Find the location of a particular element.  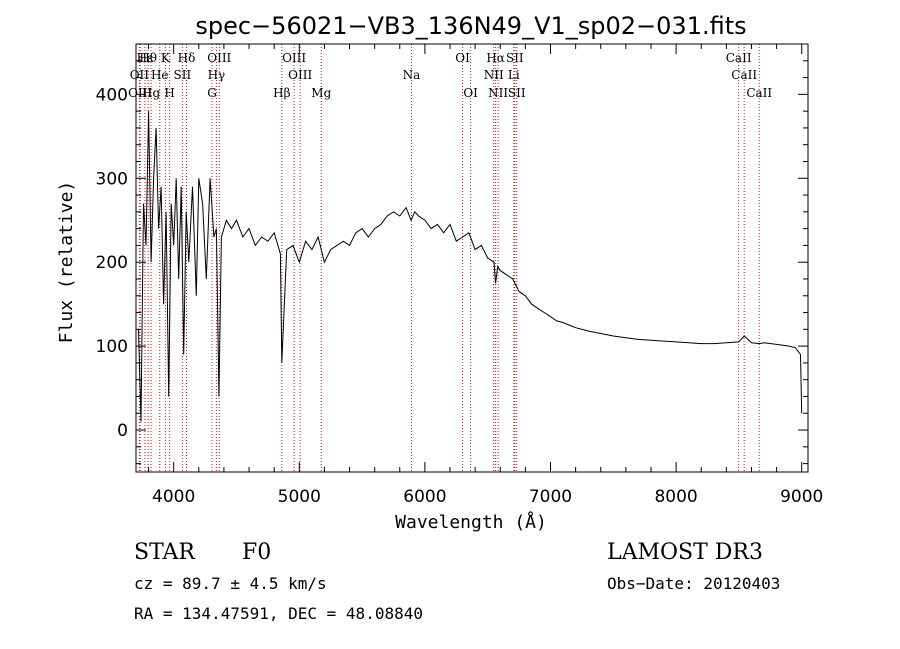

line-label: Na is located at coordinates (412, 75).